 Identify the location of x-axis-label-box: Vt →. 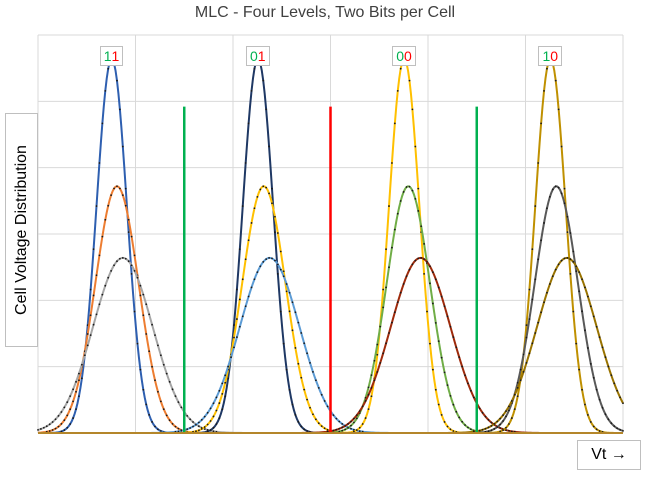
(609, 455).